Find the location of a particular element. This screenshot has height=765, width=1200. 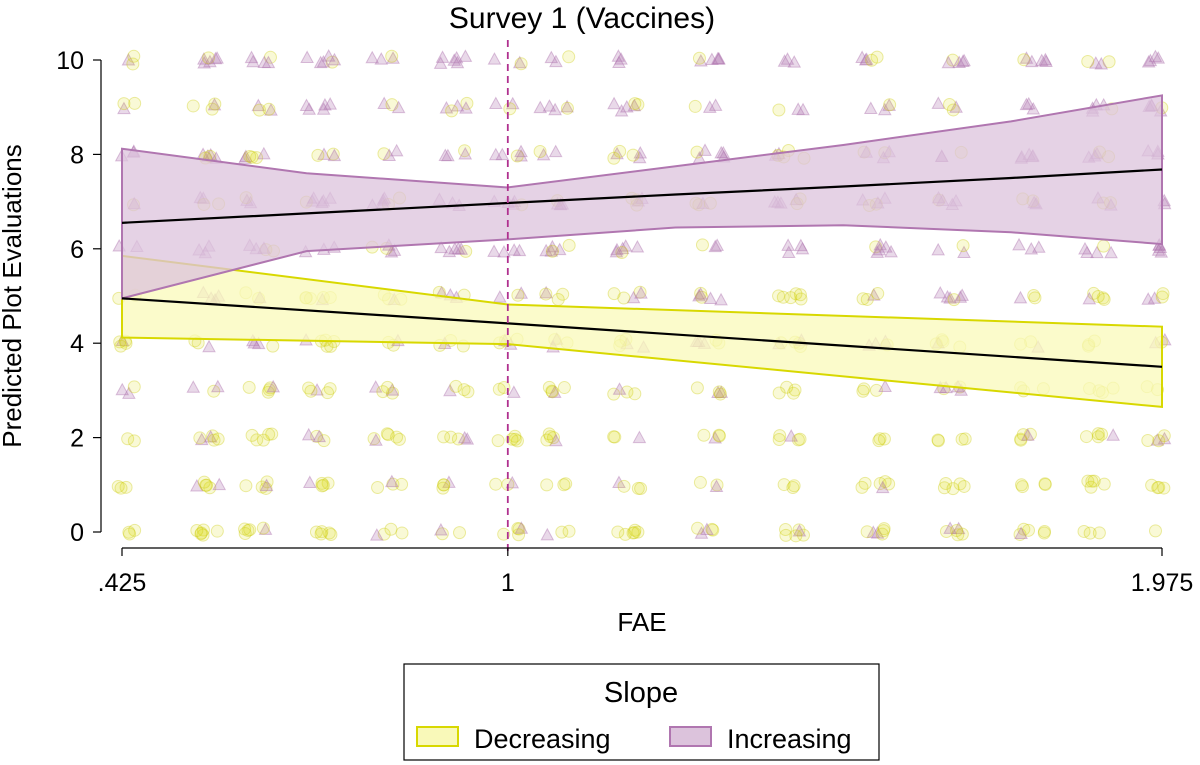

y-tick-label: 2 is located at coordinates (77, 439).